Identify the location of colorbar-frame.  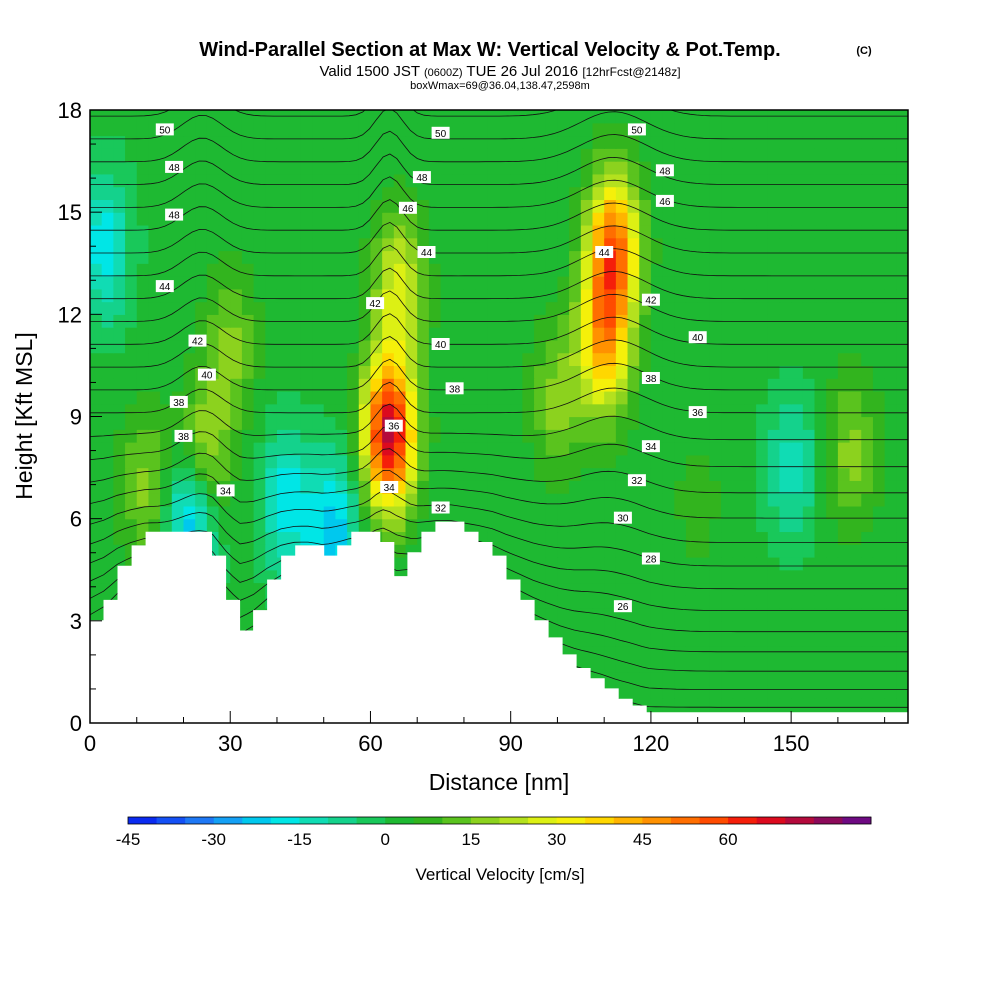
(499, 820).